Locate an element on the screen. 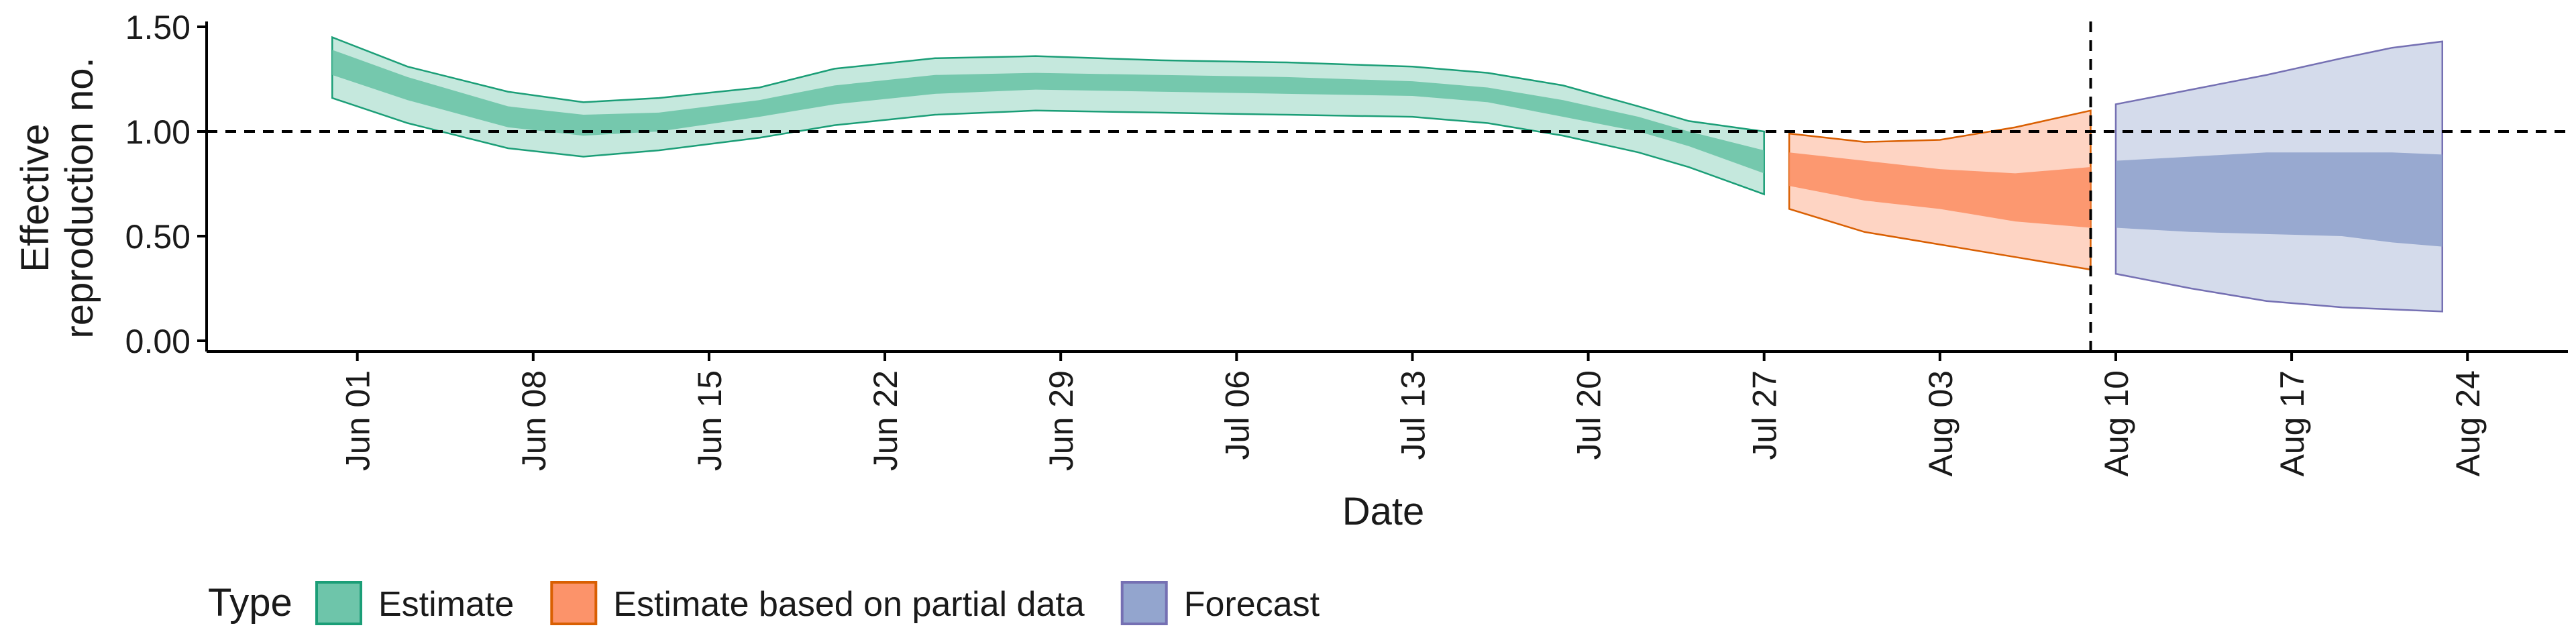  y-axis-label: Effective reproduction no. is located at coordinates (57, 197).